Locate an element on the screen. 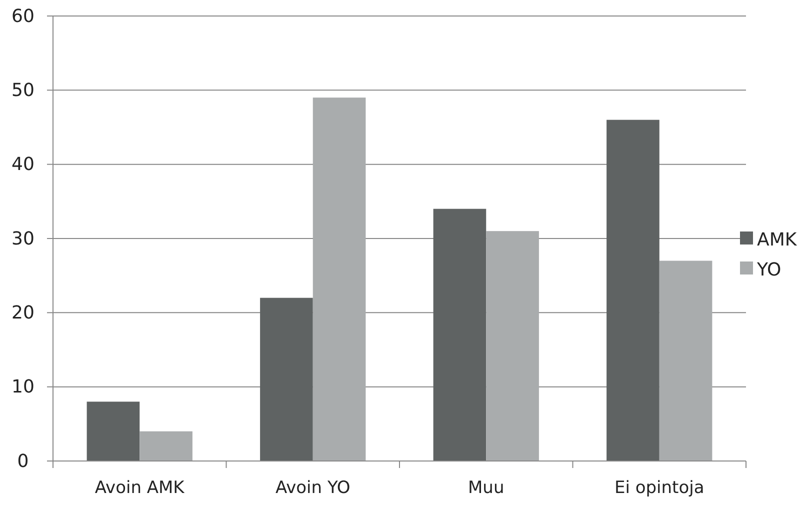  y-tick-label: 10 is located at coordinates (23, 387).